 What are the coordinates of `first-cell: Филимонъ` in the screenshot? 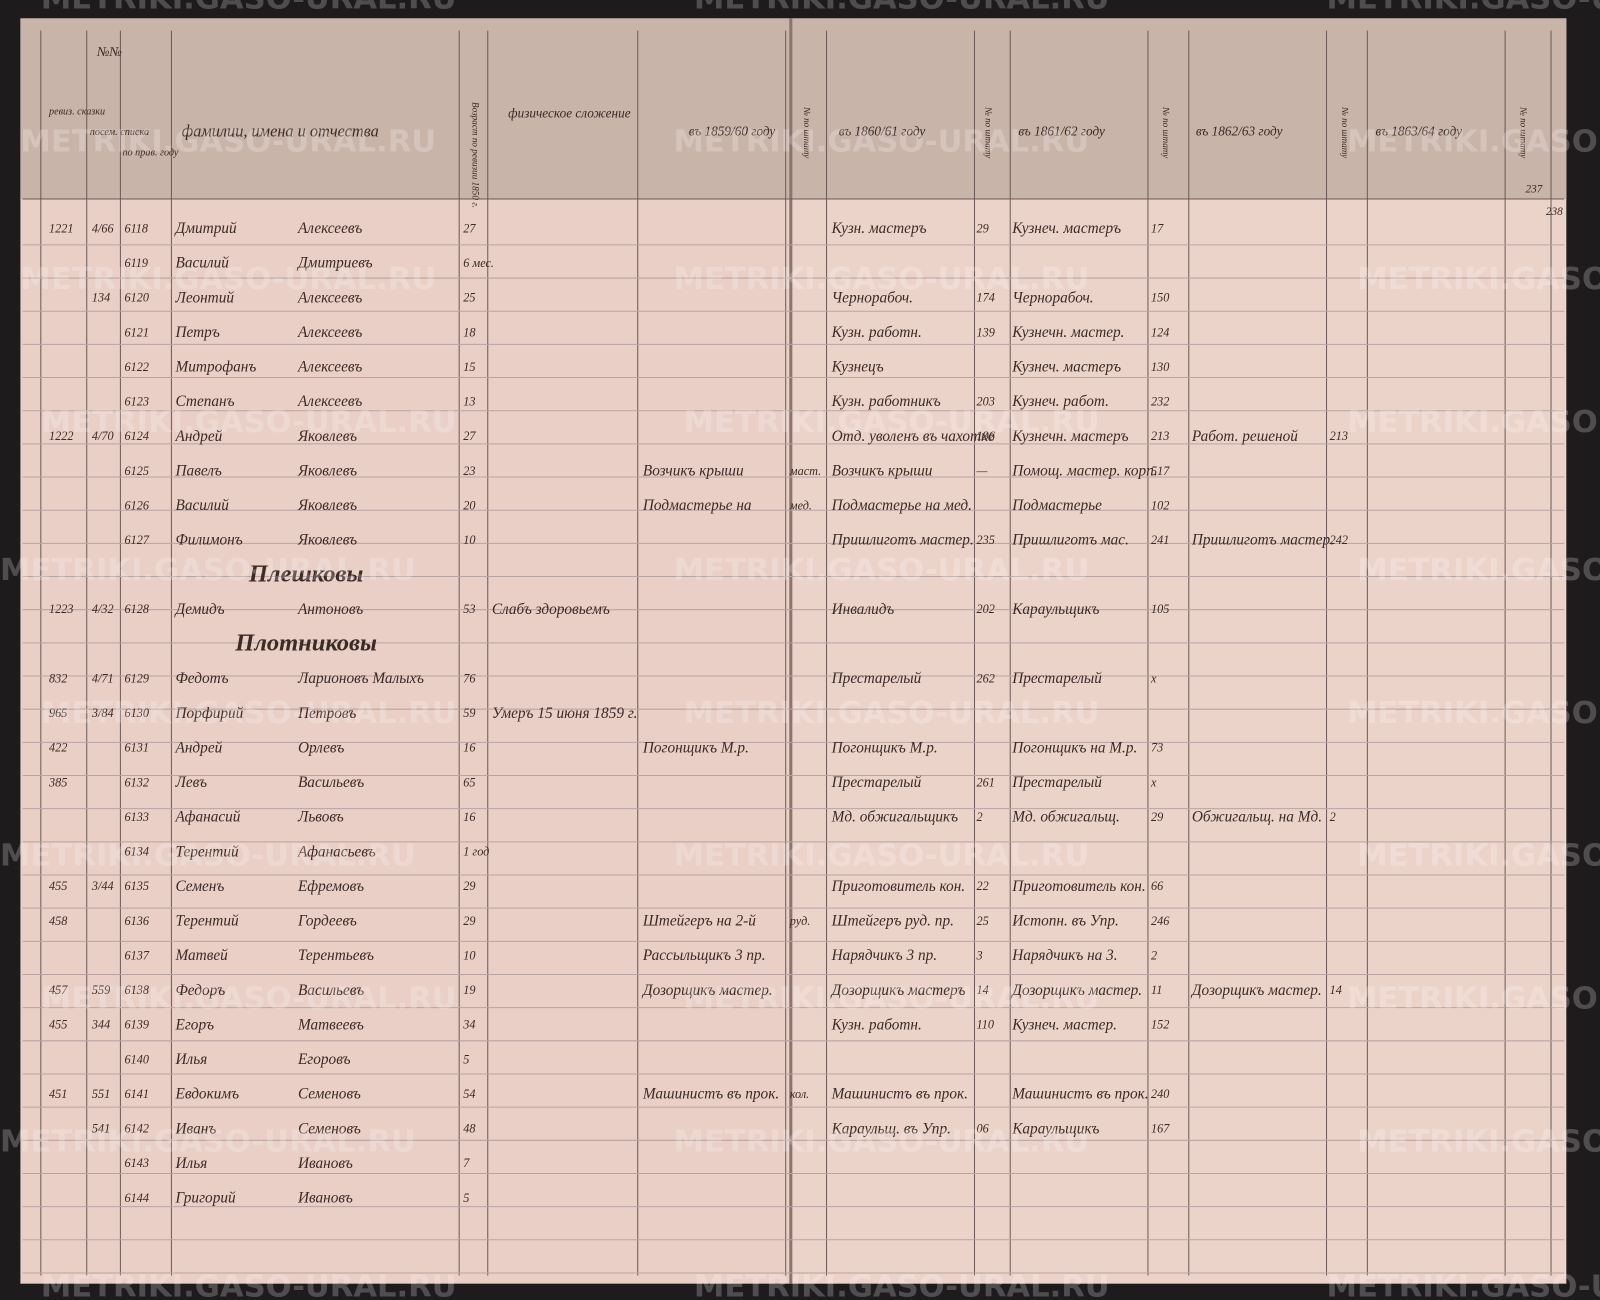 It's located at (209, 540).